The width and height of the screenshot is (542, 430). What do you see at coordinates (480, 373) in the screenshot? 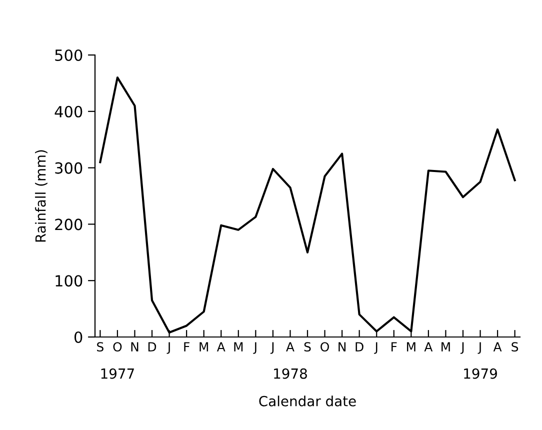
I see `text: 1979` at bounding box center [480, 373].